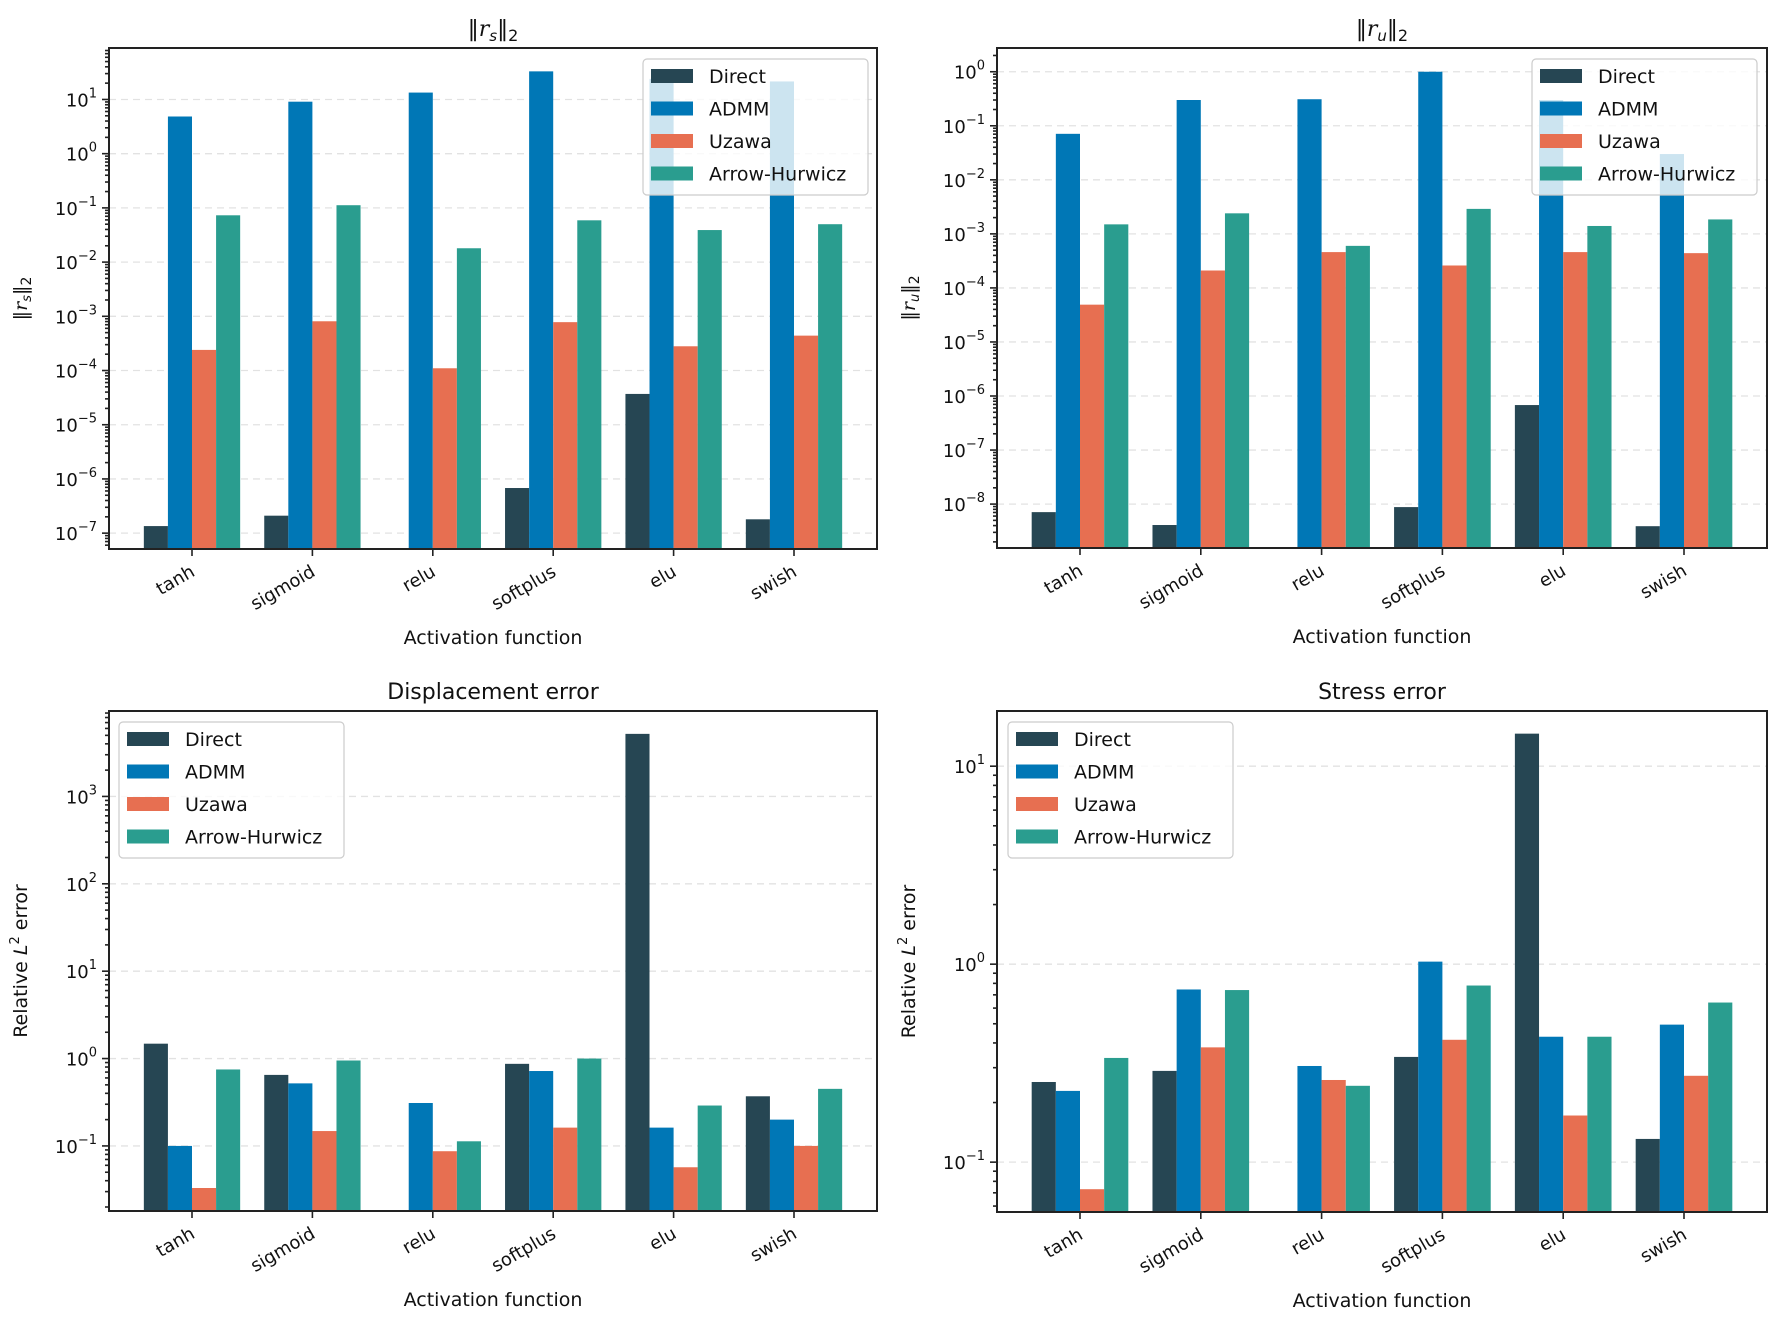  Describe the element at coordinates (1309, 324) in the screenshot. I see `bar-admm-relu` at that location.